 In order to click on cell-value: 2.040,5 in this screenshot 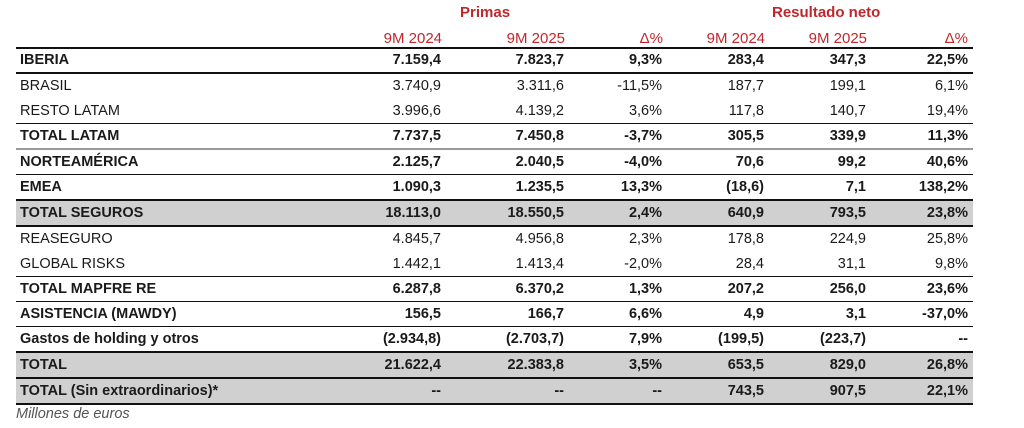, I will do `click(539, 162)`.